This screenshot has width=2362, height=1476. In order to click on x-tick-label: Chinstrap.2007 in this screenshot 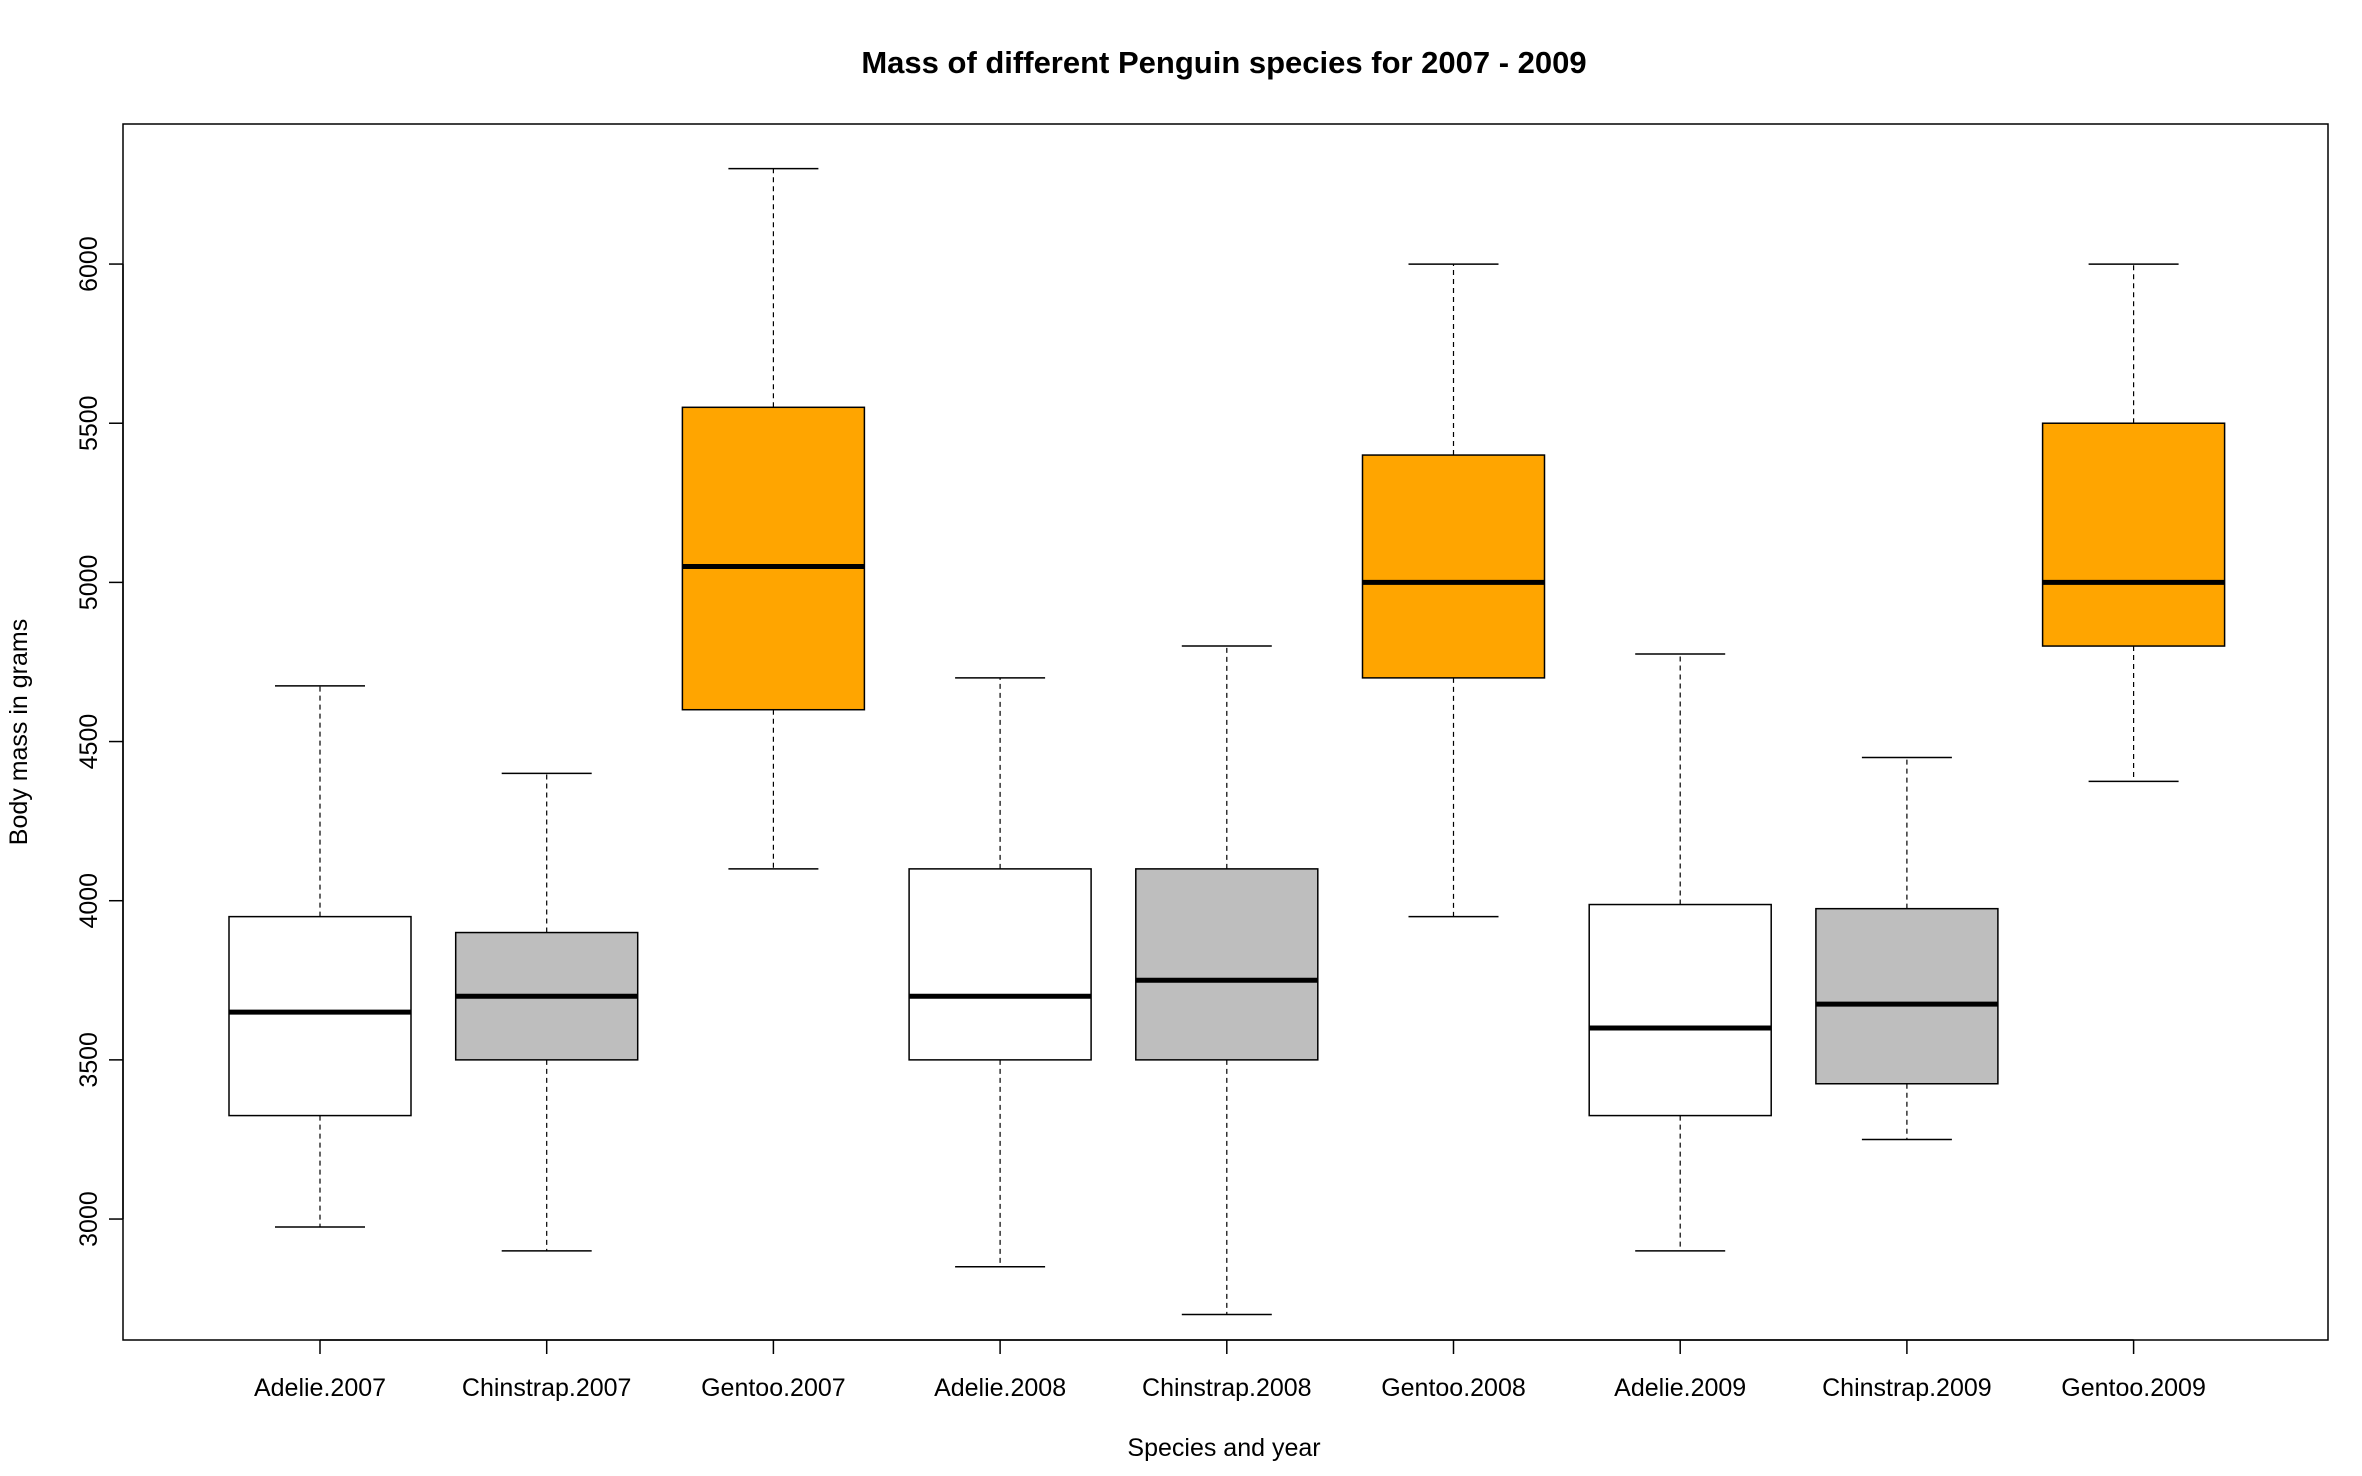, I will do `click(547, 1388)`.